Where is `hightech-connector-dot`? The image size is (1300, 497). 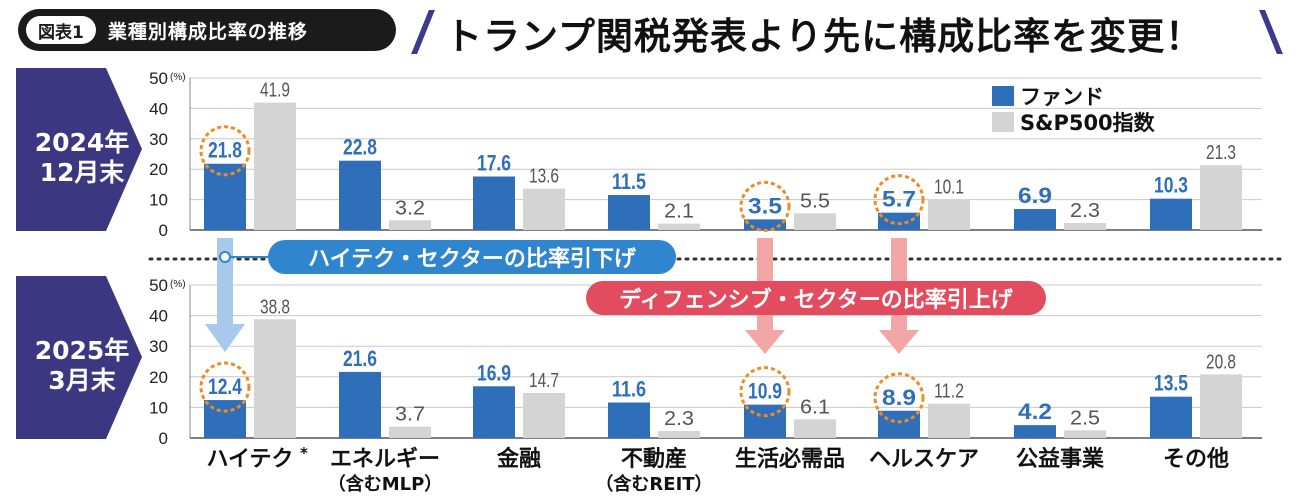
hightech-connector-dot is located at coordinates (225, 257).